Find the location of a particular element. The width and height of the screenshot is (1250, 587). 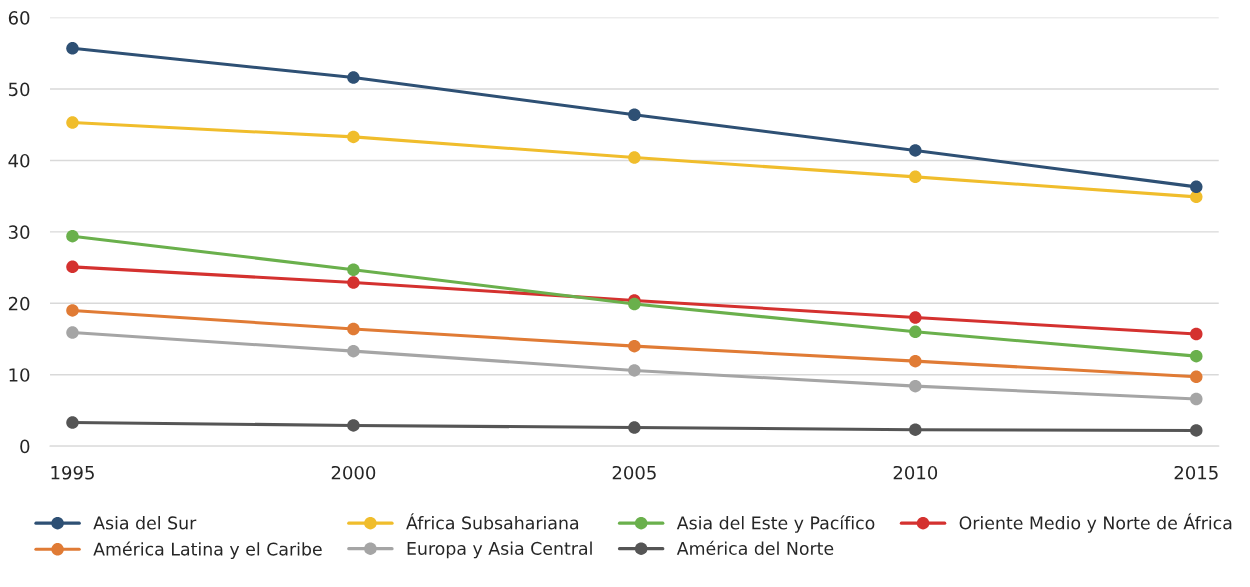

x-tick-label: 2005 is located at coordinates (634, 472).